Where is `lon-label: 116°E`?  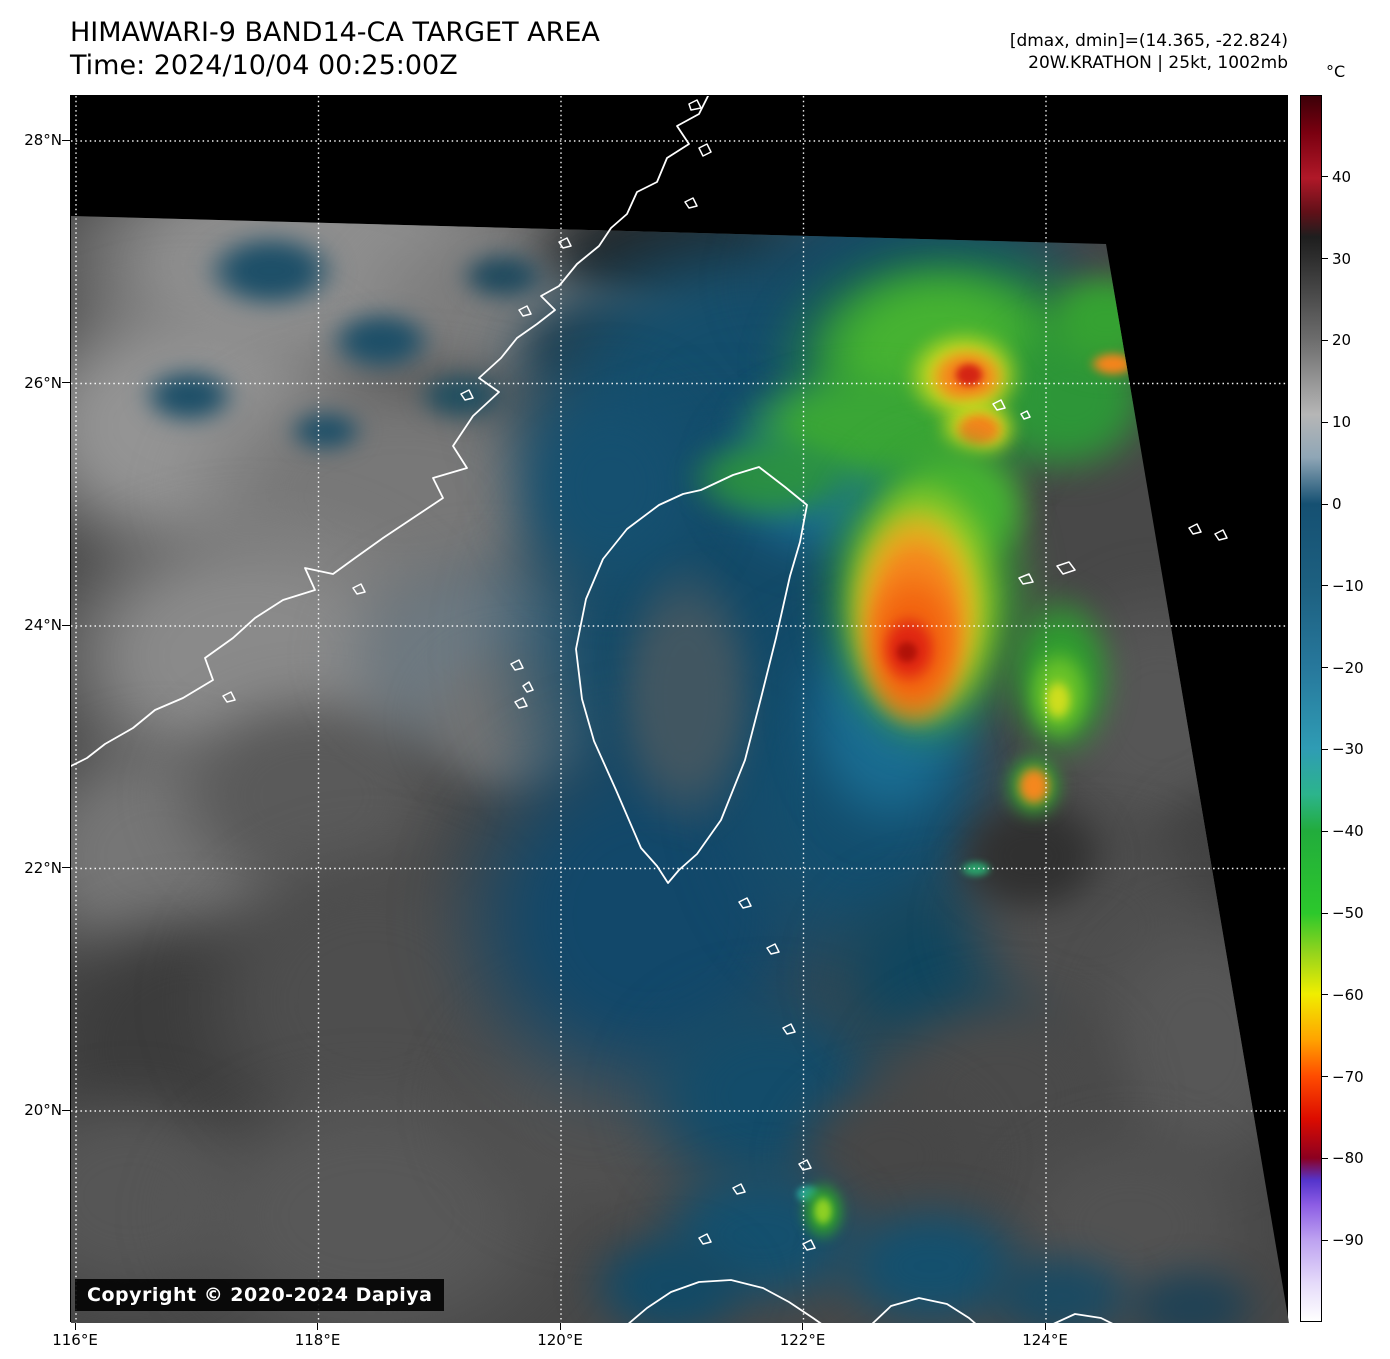 lon-label: 116°E is located at coordinates (75, 1340).